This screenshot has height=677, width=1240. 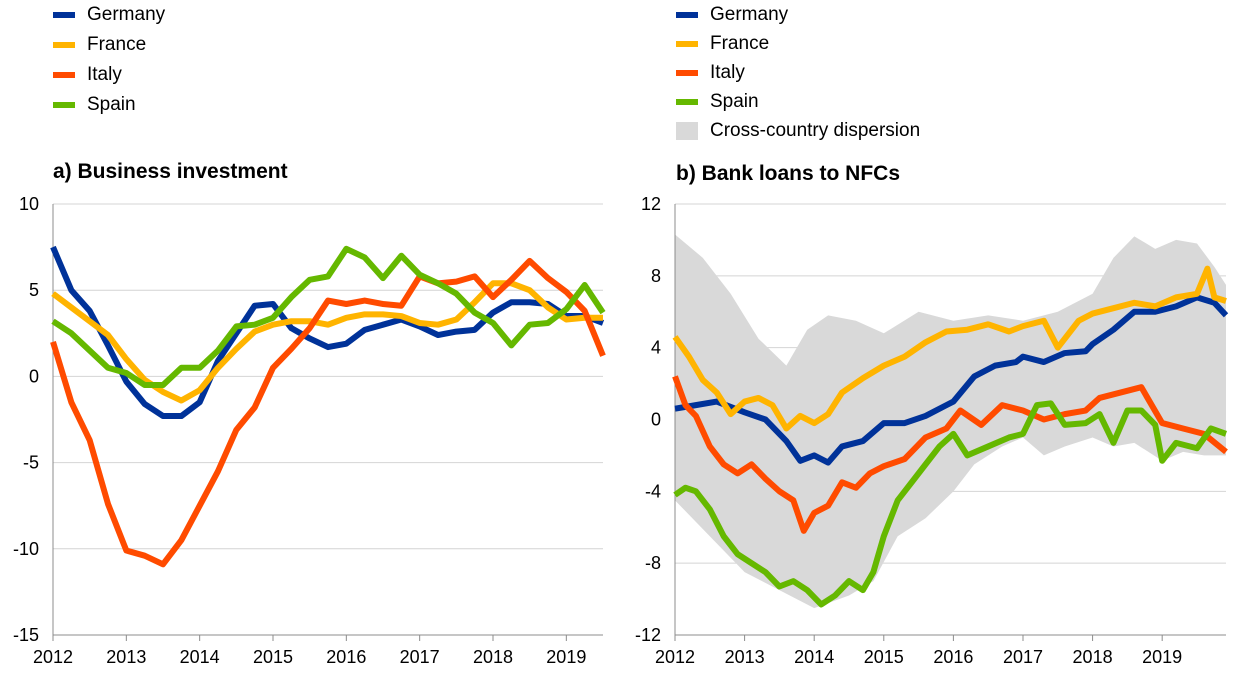 I want to click on y-tick-label: -10, so click(x=26, y=549).